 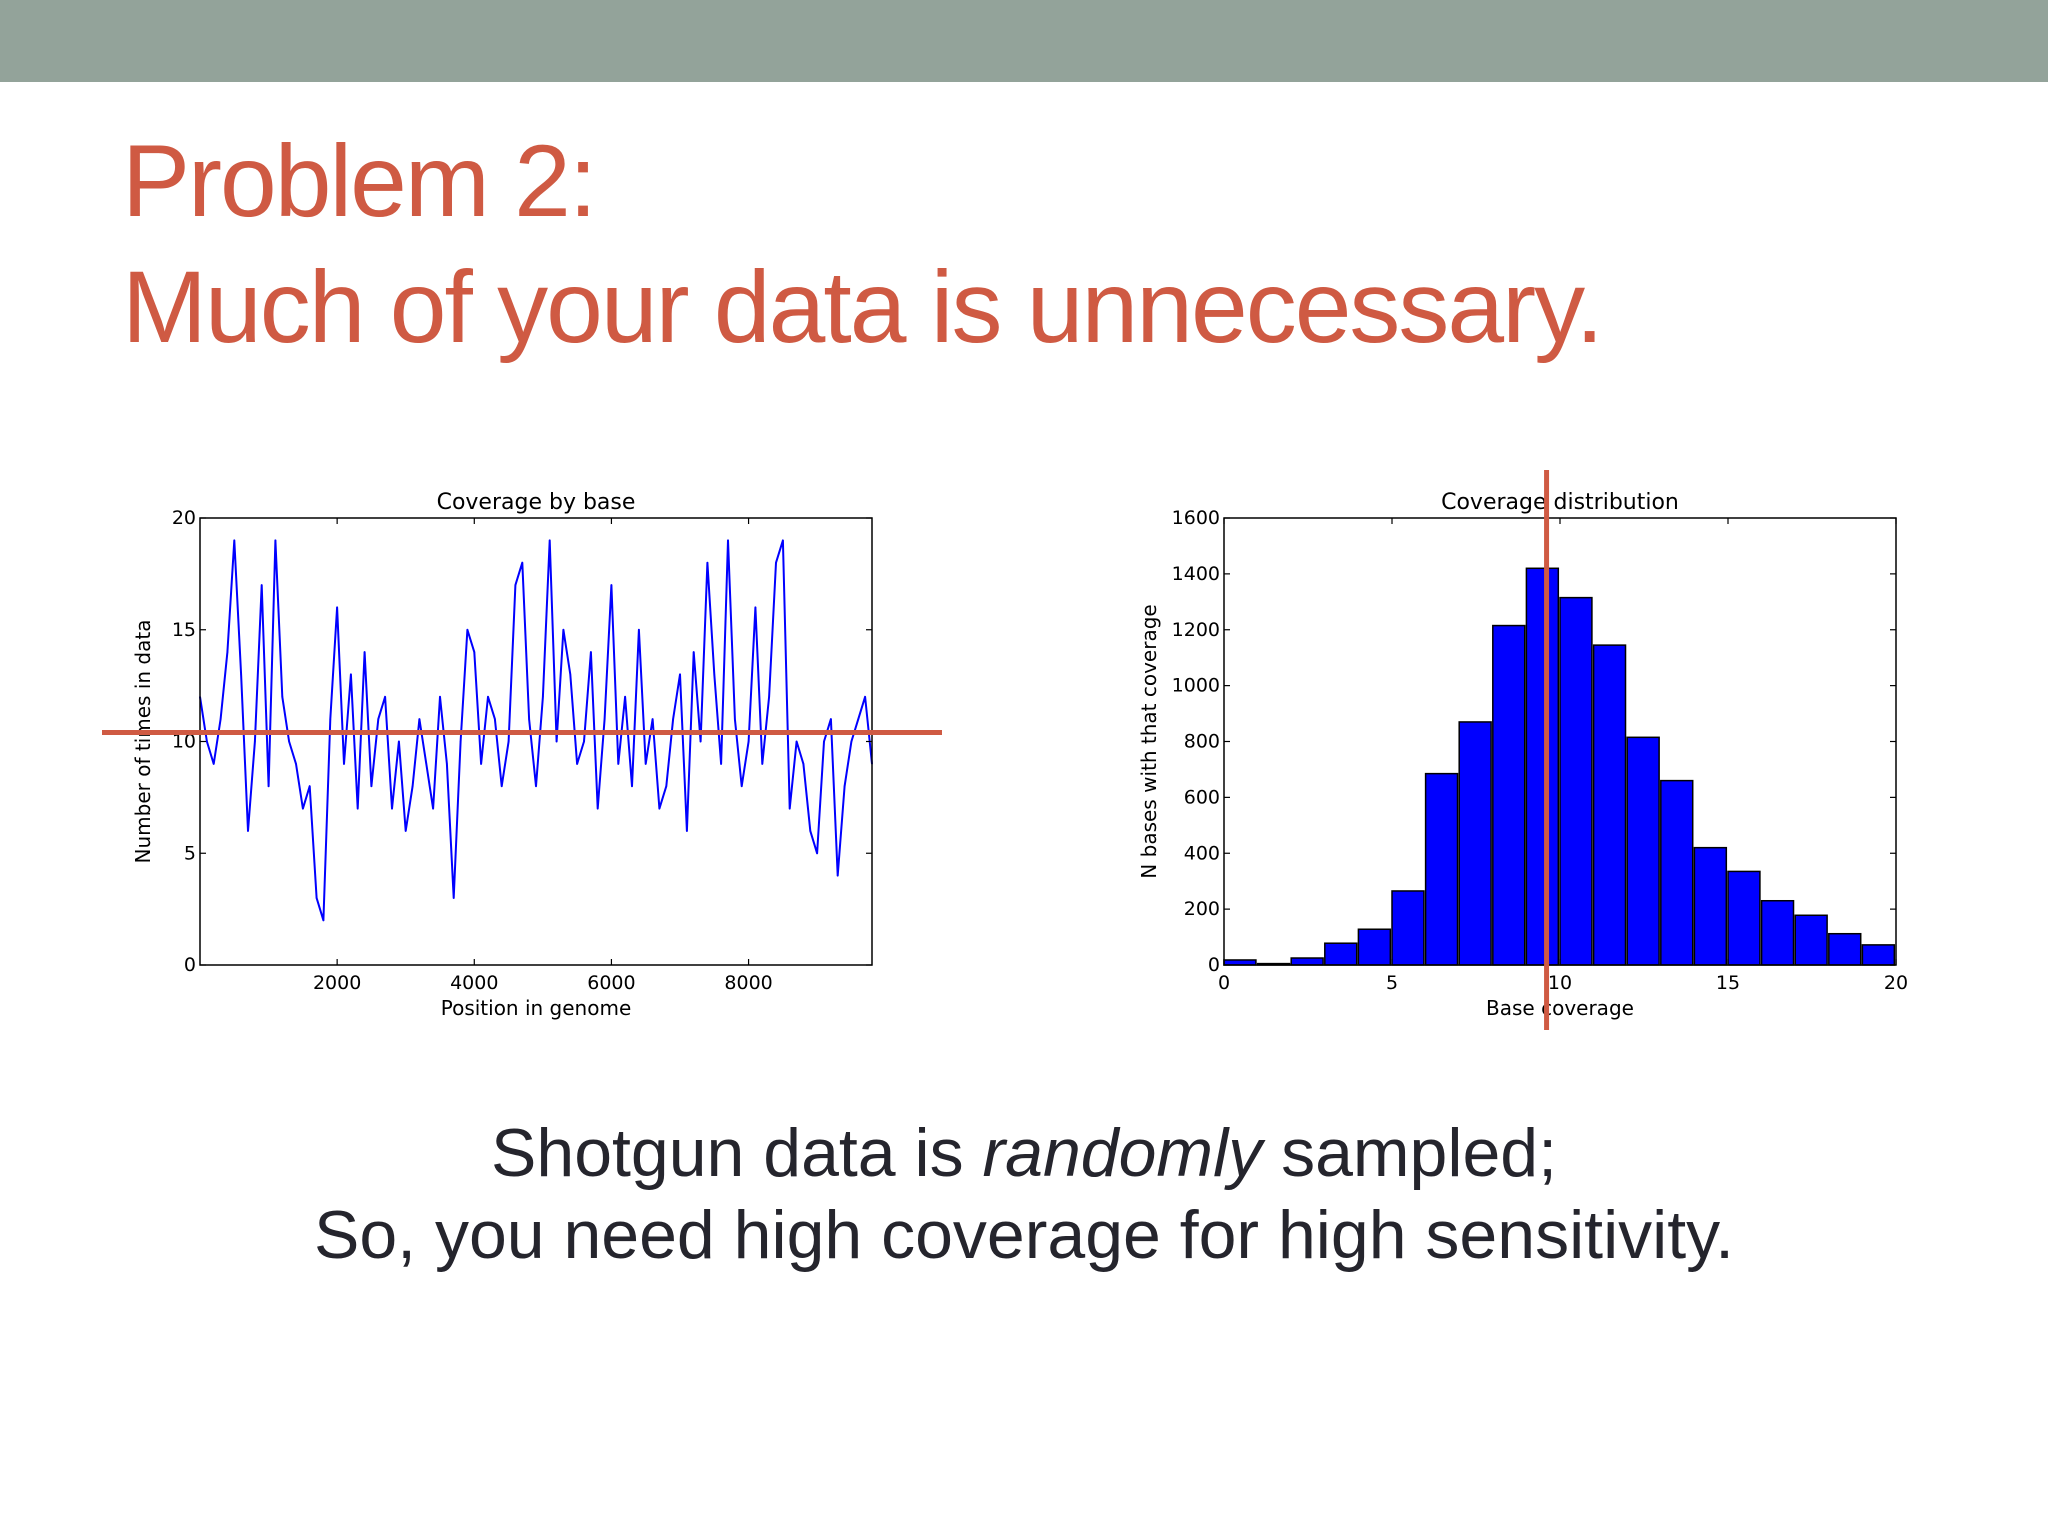 What do you see at coordinates (536, 1008) in the screenshot?
I see `line-x-axis-label: Position in genome` at bounding box center [536, 1008].